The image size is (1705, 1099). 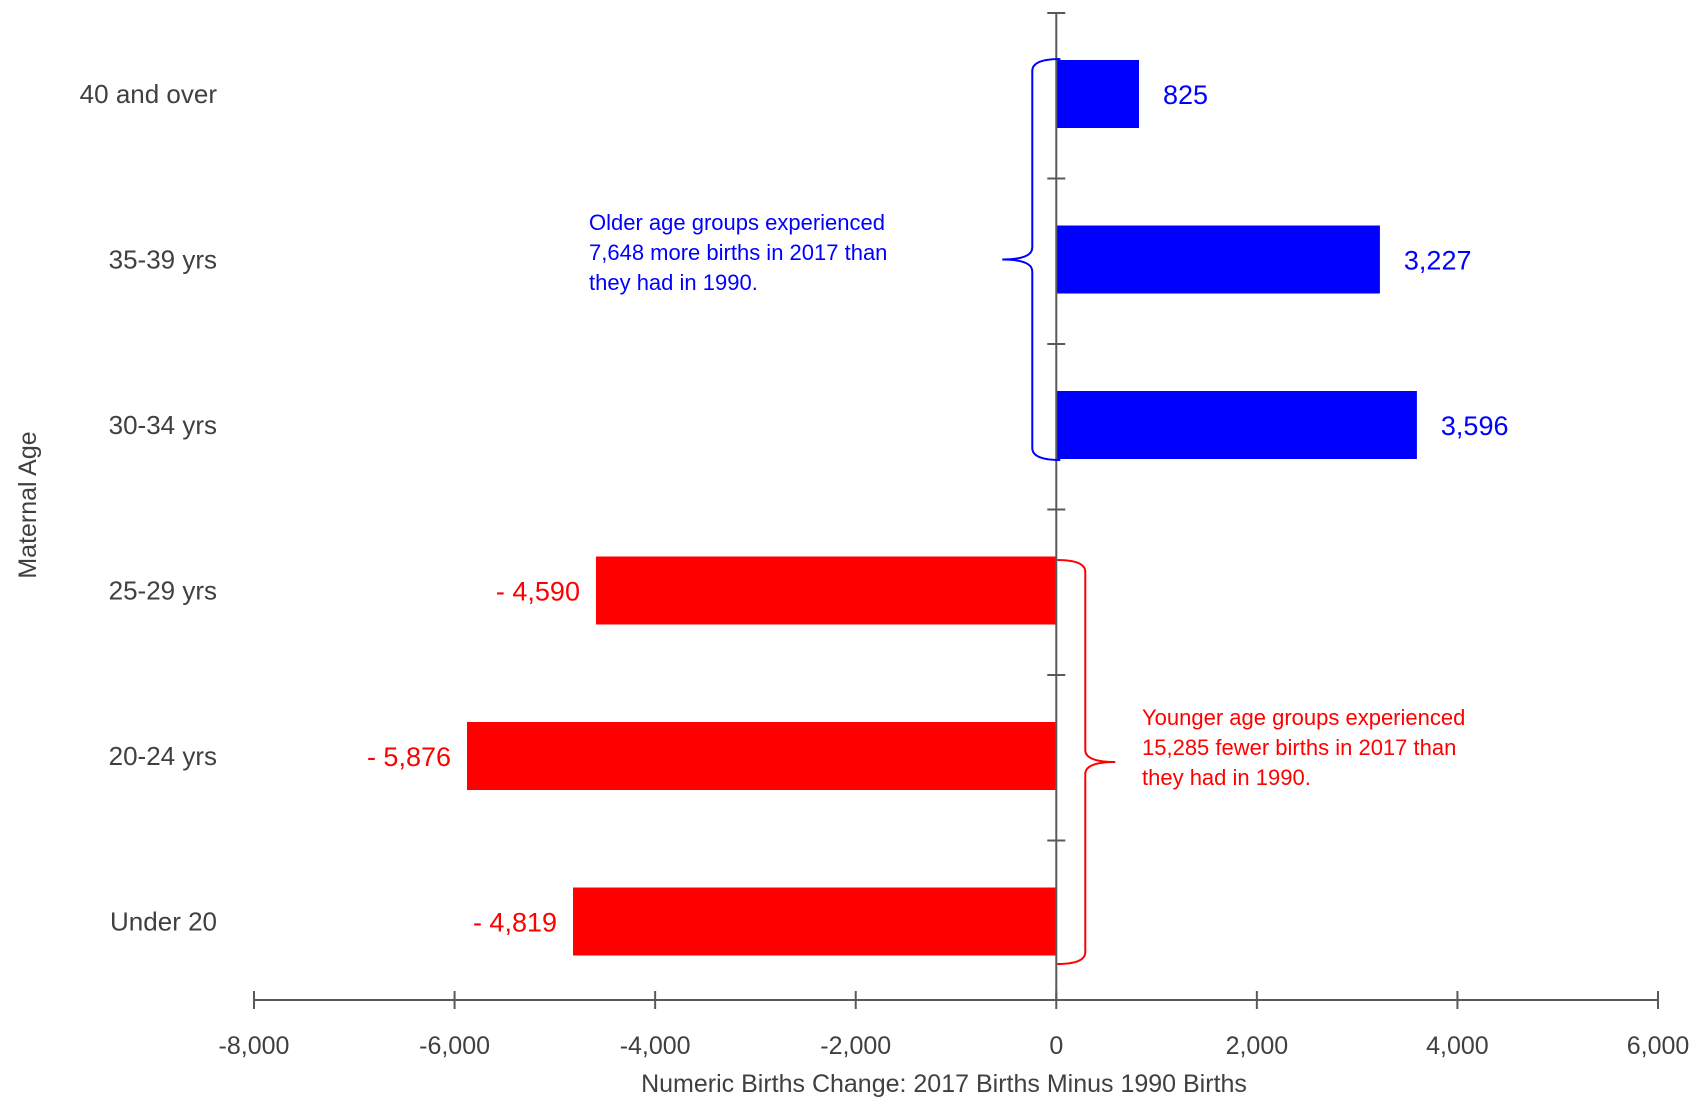 I want to click on annotation-line: Older age groups experienced, so click(x=737, y=222).